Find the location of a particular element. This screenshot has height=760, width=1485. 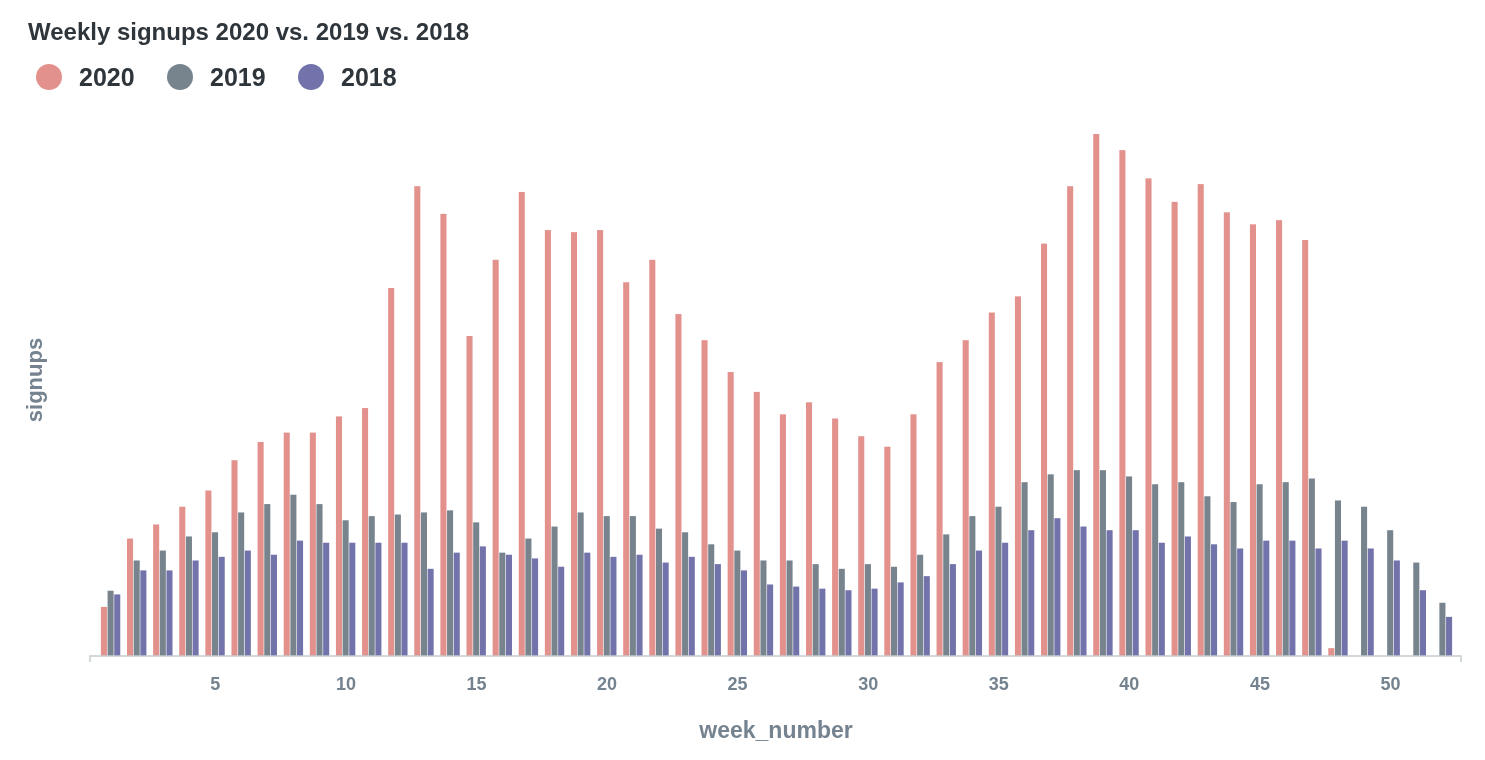

x-tick-label: 20 is located at coordinates (607, 684).